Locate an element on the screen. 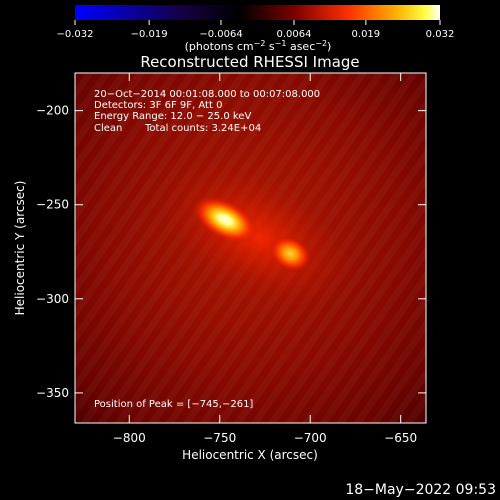 The image size is (500, 500). colorbar-tick-labels: −0.032 −0.019 −0.0064 0.0064 0.019 0.032 is located at coordinates (255, 34).